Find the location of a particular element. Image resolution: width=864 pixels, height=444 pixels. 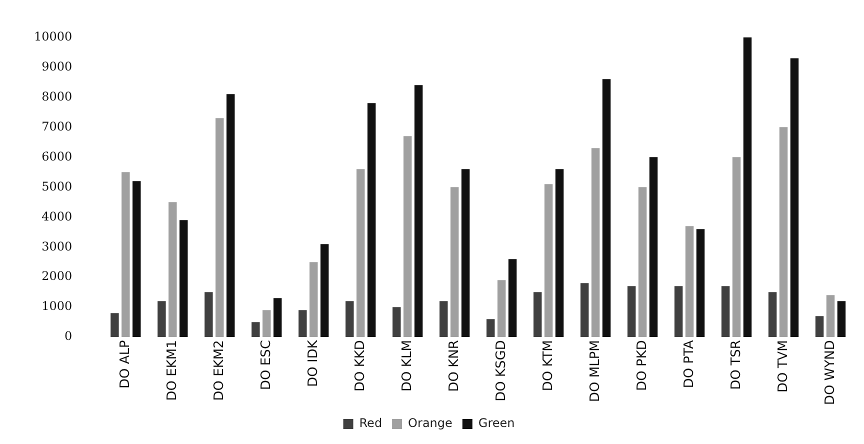

x-tick-label: DO KSGD is located at coordinates (501, 371).